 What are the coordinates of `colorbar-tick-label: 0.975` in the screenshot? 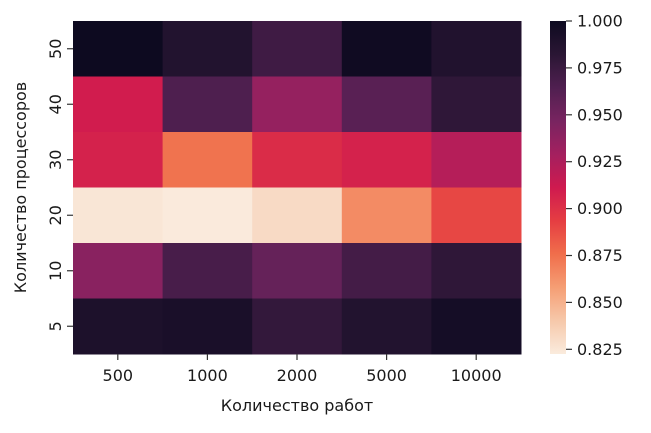 It's located at (600, 67).